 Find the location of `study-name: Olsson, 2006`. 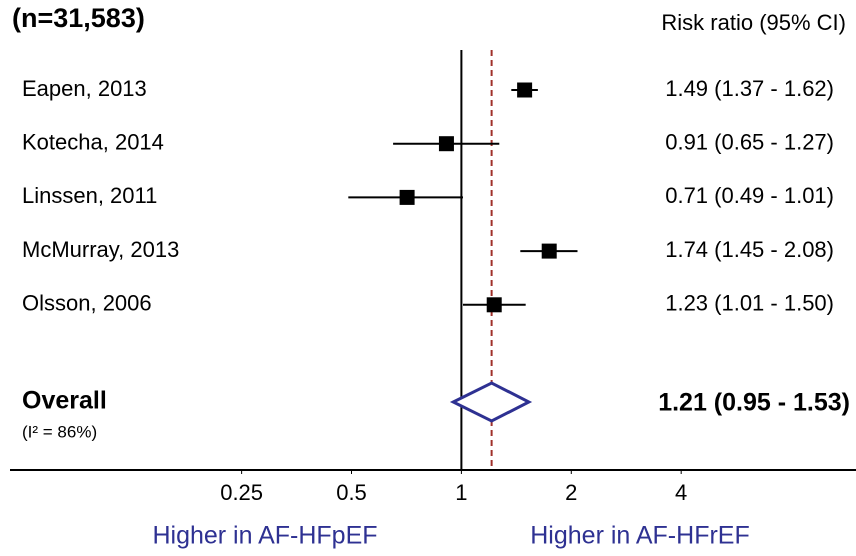

study-name: Olsson, 2006 is located at coordinates (87, 303).